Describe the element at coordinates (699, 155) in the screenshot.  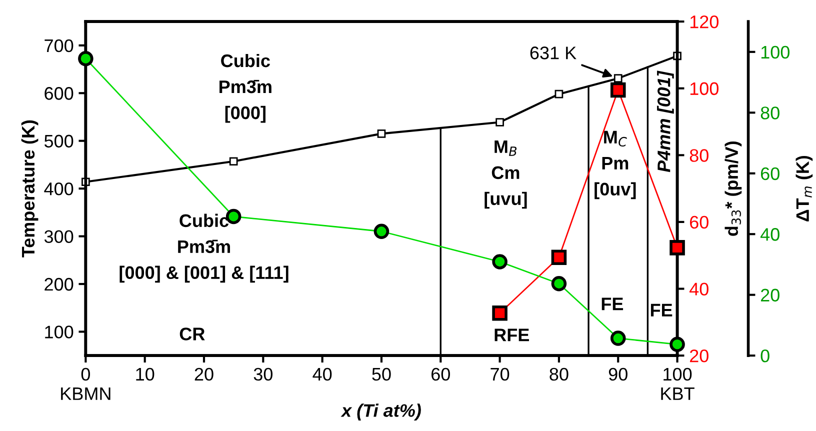
I see `y2-tick-label: 80` at that location.